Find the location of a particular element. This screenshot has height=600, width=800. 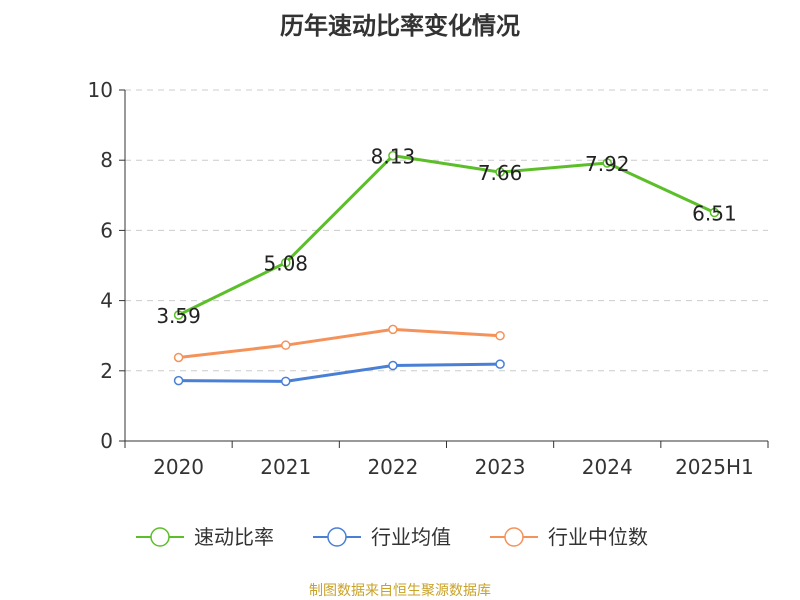

x-tick-label: 2022 is located at coordinates (392, 467).